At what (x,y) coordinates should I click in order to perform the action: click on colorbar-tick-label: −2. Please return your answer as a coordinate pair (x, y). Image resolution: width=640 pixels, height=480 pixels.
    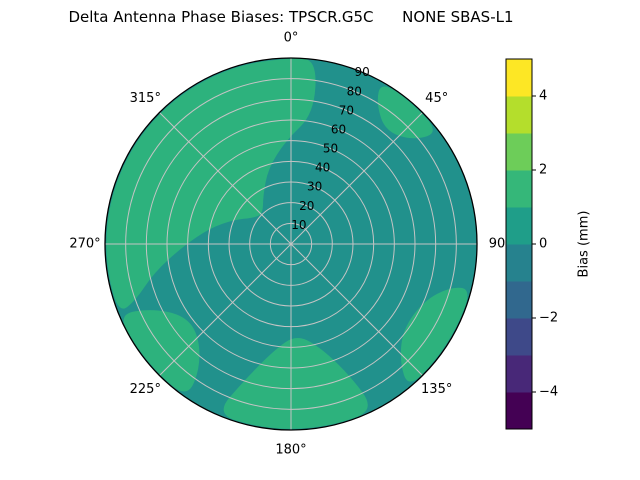
    Looking at the image, I should click on (548, 318).